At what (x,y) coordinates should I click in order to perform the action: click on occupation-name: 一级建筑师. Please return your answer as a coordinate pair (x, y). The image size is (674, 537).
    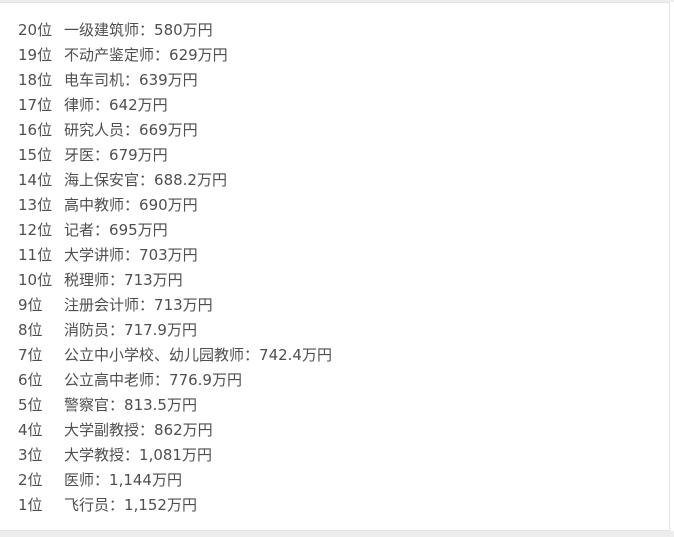
    Looking at the image, I should click on (102, 30).